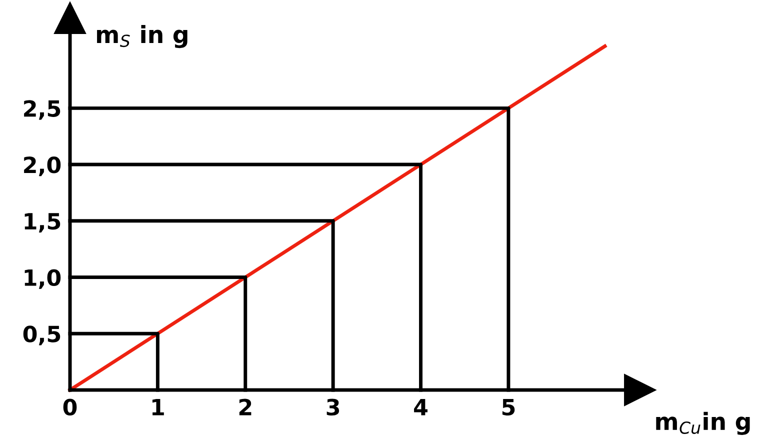 This screenshot has width=758, height=444. Describe the element at coordinates (42, 223) in the screenshot. I see `y-tick-label: 1,5` at that location.